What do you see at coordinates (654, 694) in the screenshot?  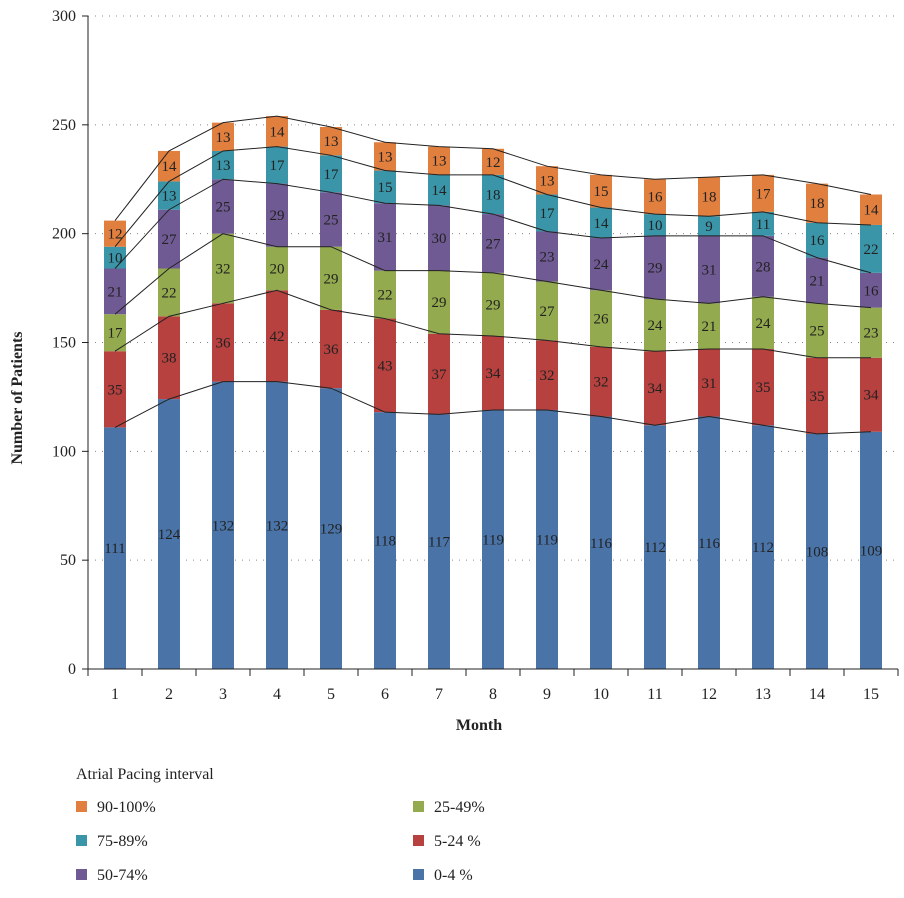 I see `x-tick-label: 11` at bounding box center [654, 694].